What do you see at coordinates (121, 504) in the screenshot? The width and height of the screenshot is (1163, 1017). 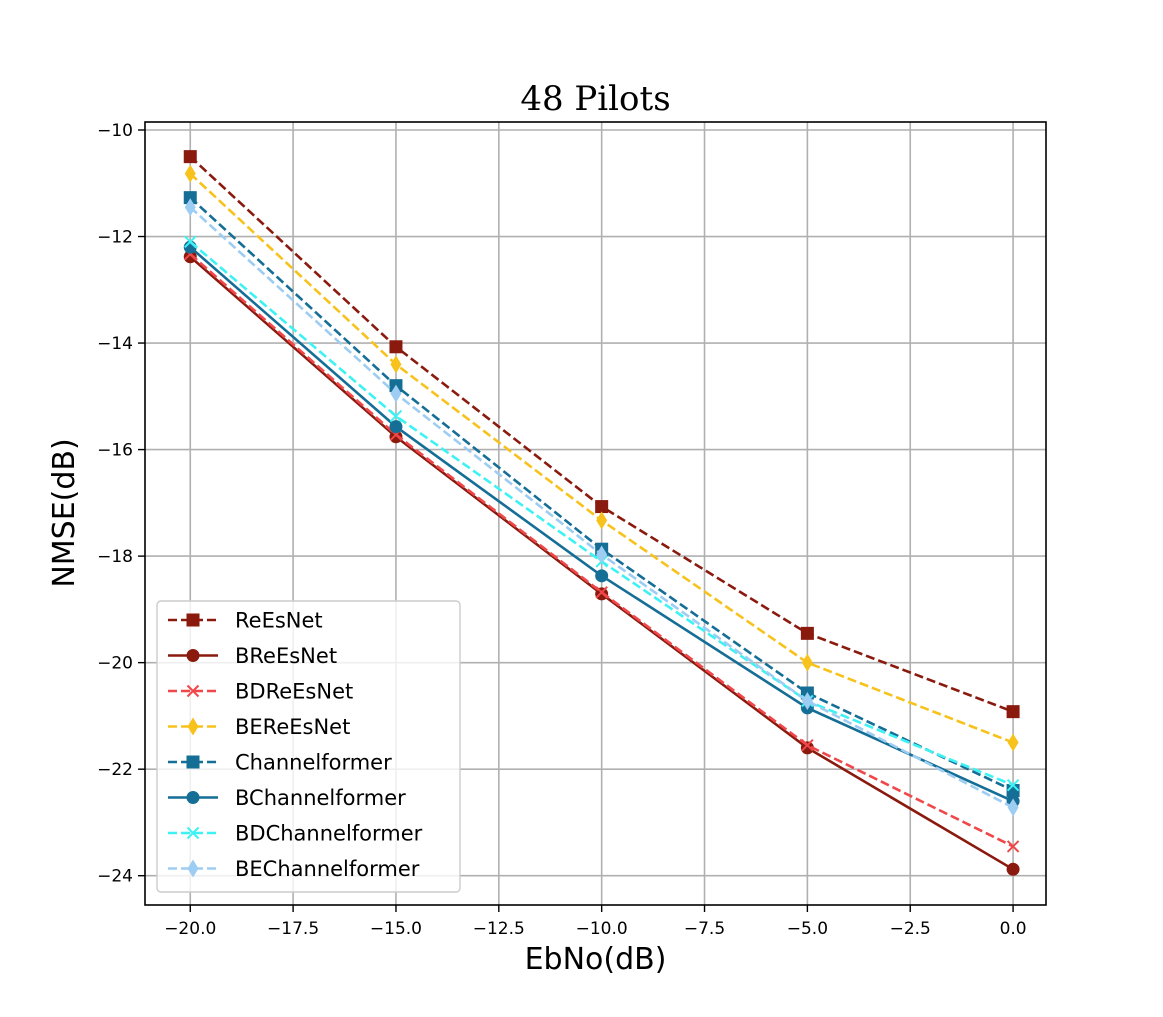 I see `y-axis-ticks: −10 −12 −14 −16 −18 −20 −22 −24` at bounding box center [121, 504].